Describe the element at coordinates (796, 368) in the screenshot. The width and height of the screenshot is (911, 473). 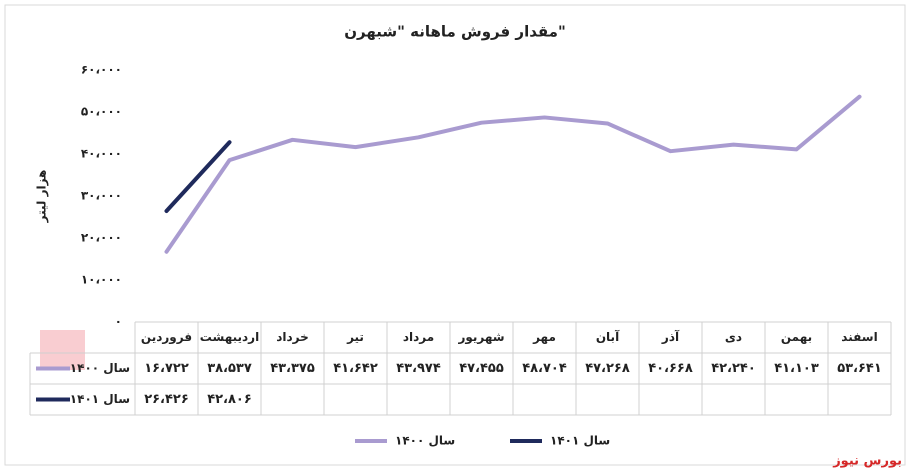
I see `table-value: ۴۱،۱۰۳` at that location.